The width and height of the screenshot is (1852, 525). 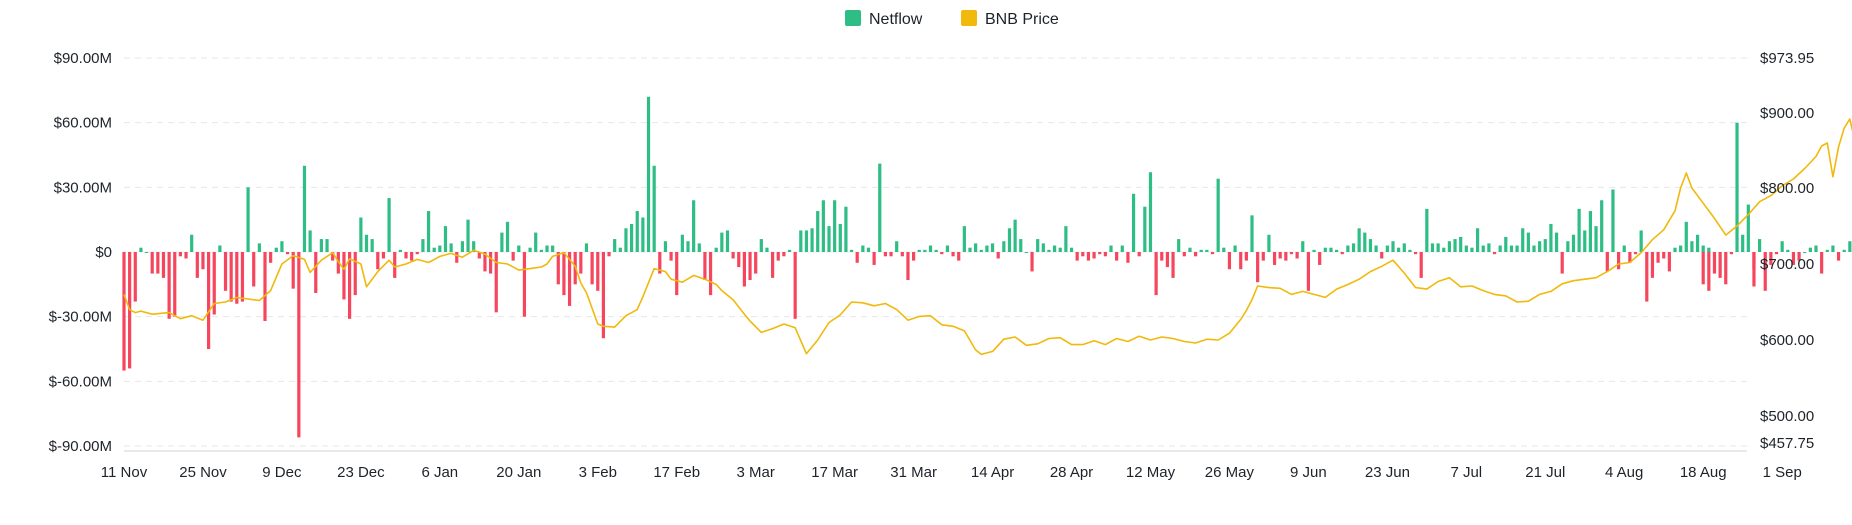 What do you see at coordinates (203, 472) in the screenshot?
I see `x-tick-label: 25 Nov` at bounding box center [203, 472].